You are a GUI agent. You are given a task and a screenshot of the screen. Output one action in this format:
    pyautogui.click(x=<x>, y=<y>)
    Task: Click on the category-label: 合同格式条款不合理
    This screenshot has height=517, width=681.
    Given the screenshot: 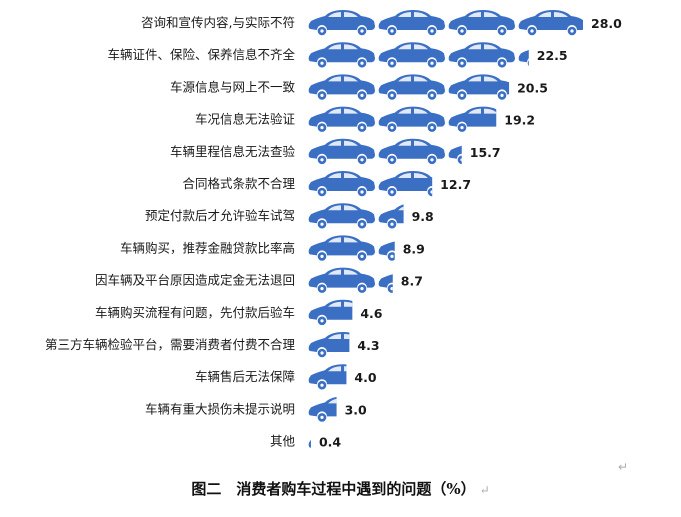 What is the action you would take?
    pyautogui.click(x=238, y=183)
    